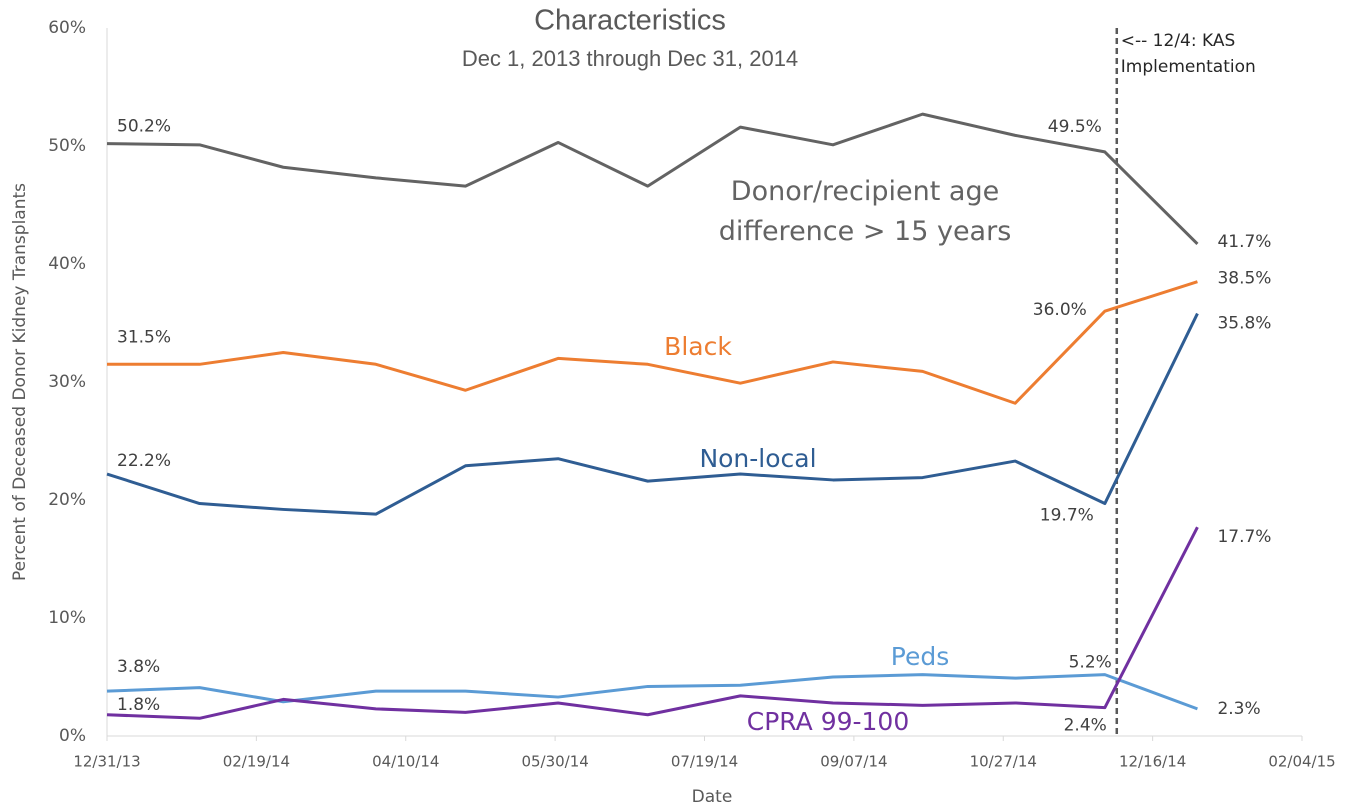 This screenshot has width=1351, height=810. I want to click on x-tick-label: 07/19/14, so click(704, 762).